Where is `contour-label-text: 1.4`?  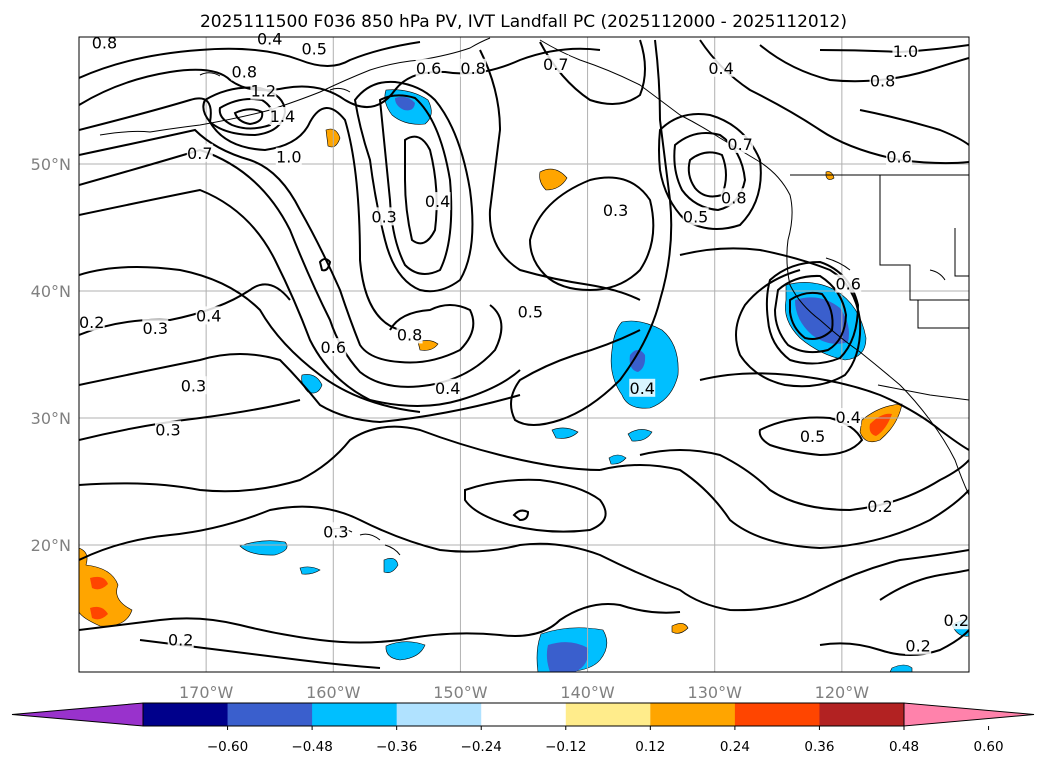 contour-label-text: 1.4 is located at coordinates (282, 116).